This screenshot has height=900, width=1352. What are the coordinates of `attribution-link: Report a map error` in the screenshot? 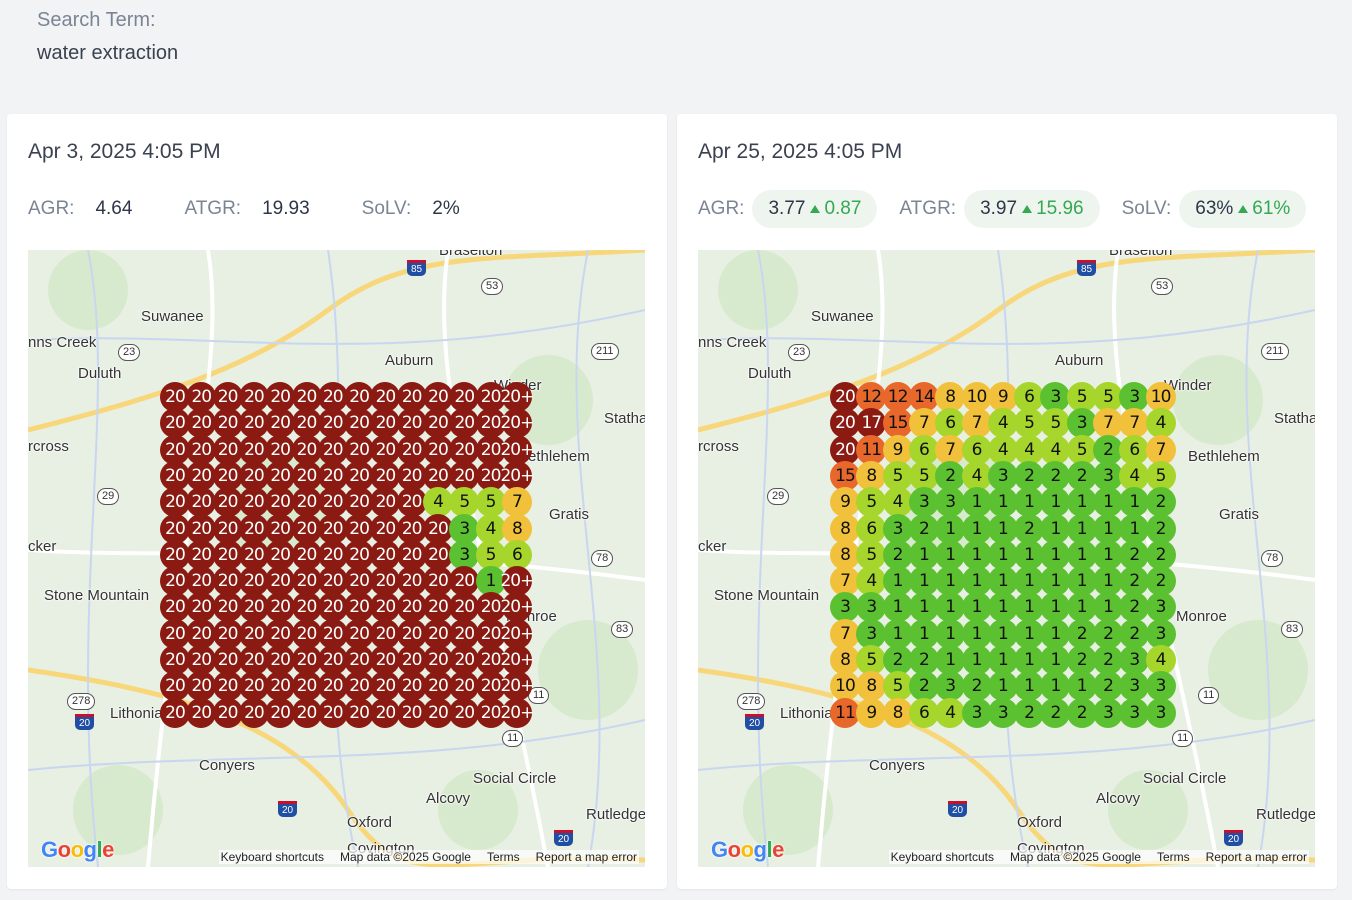 It's located at (586, 857).